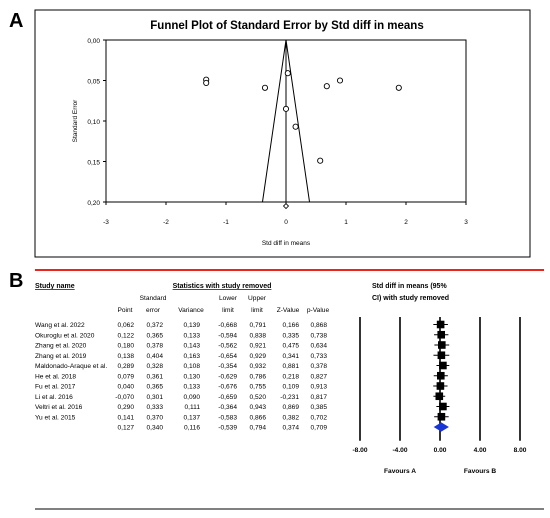 Image resolution: width=550 pixels, height=518 pixels. What do you see at coordinates (290, 356) in the screenshot?
I see `cell-z: 0,341` at bounding box center [290, 356].